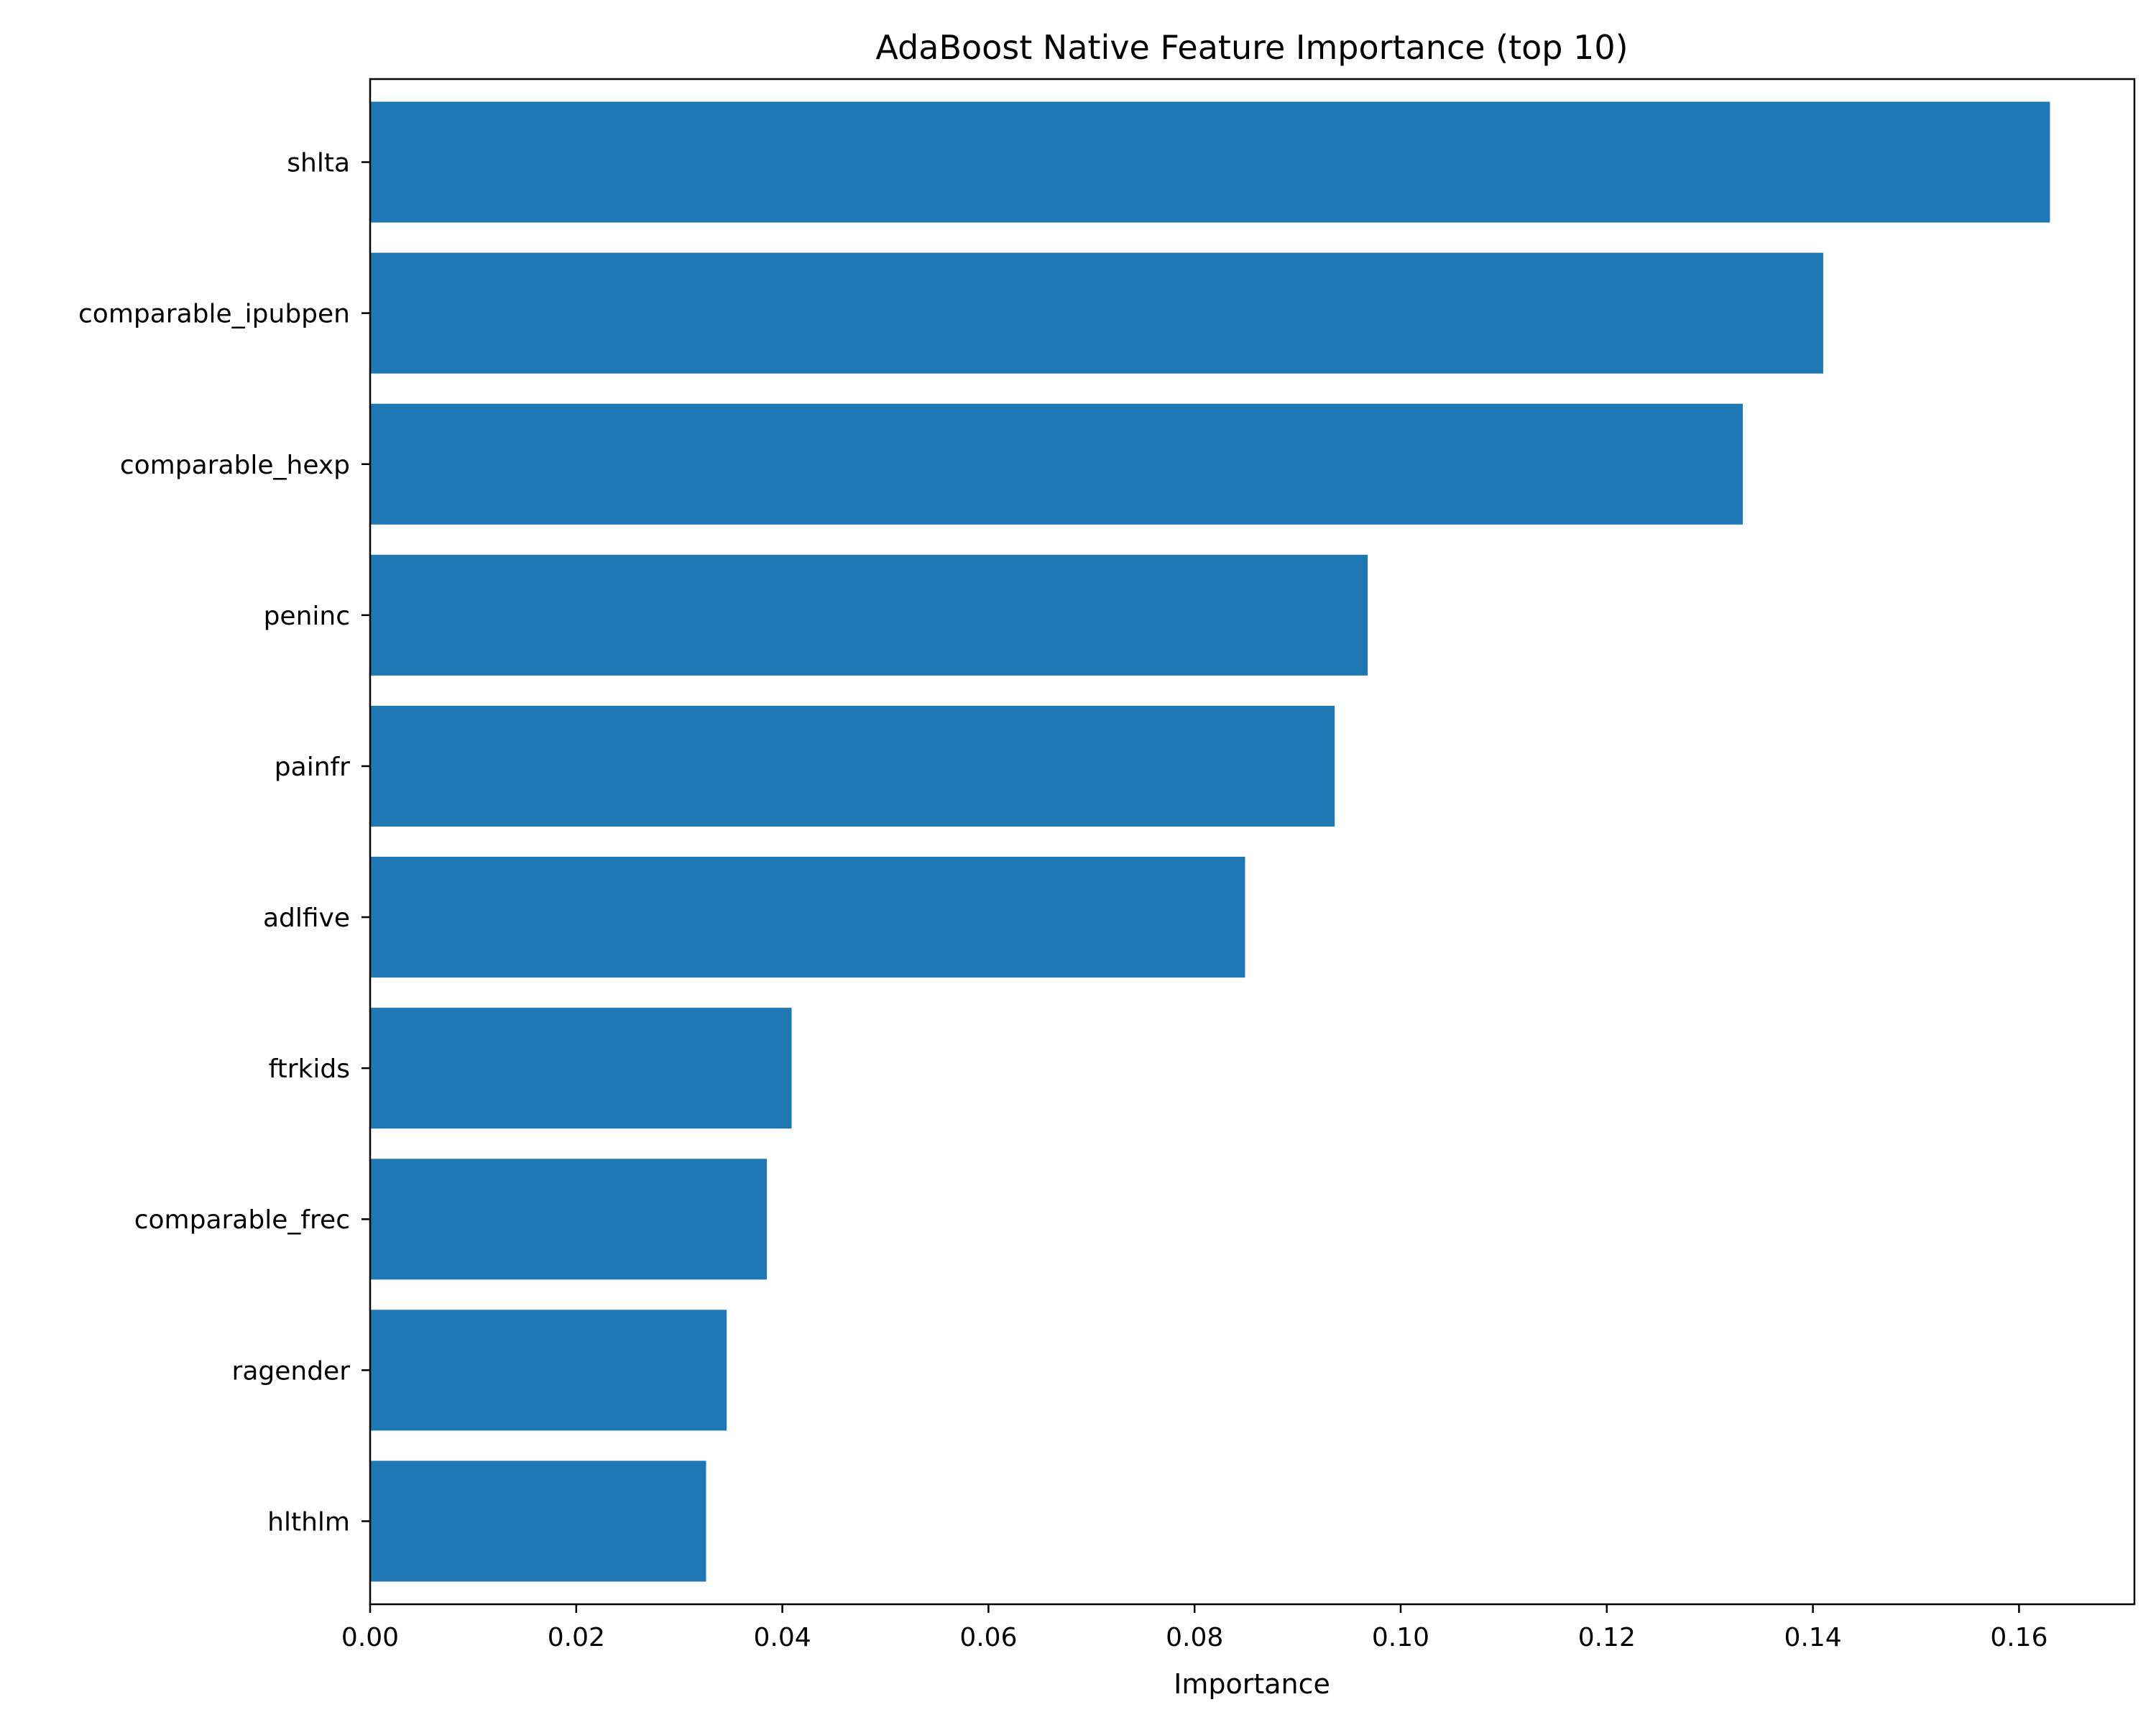 The image size is (2156, 1725). I want to click on bar-shlta, so click(1210, 162).